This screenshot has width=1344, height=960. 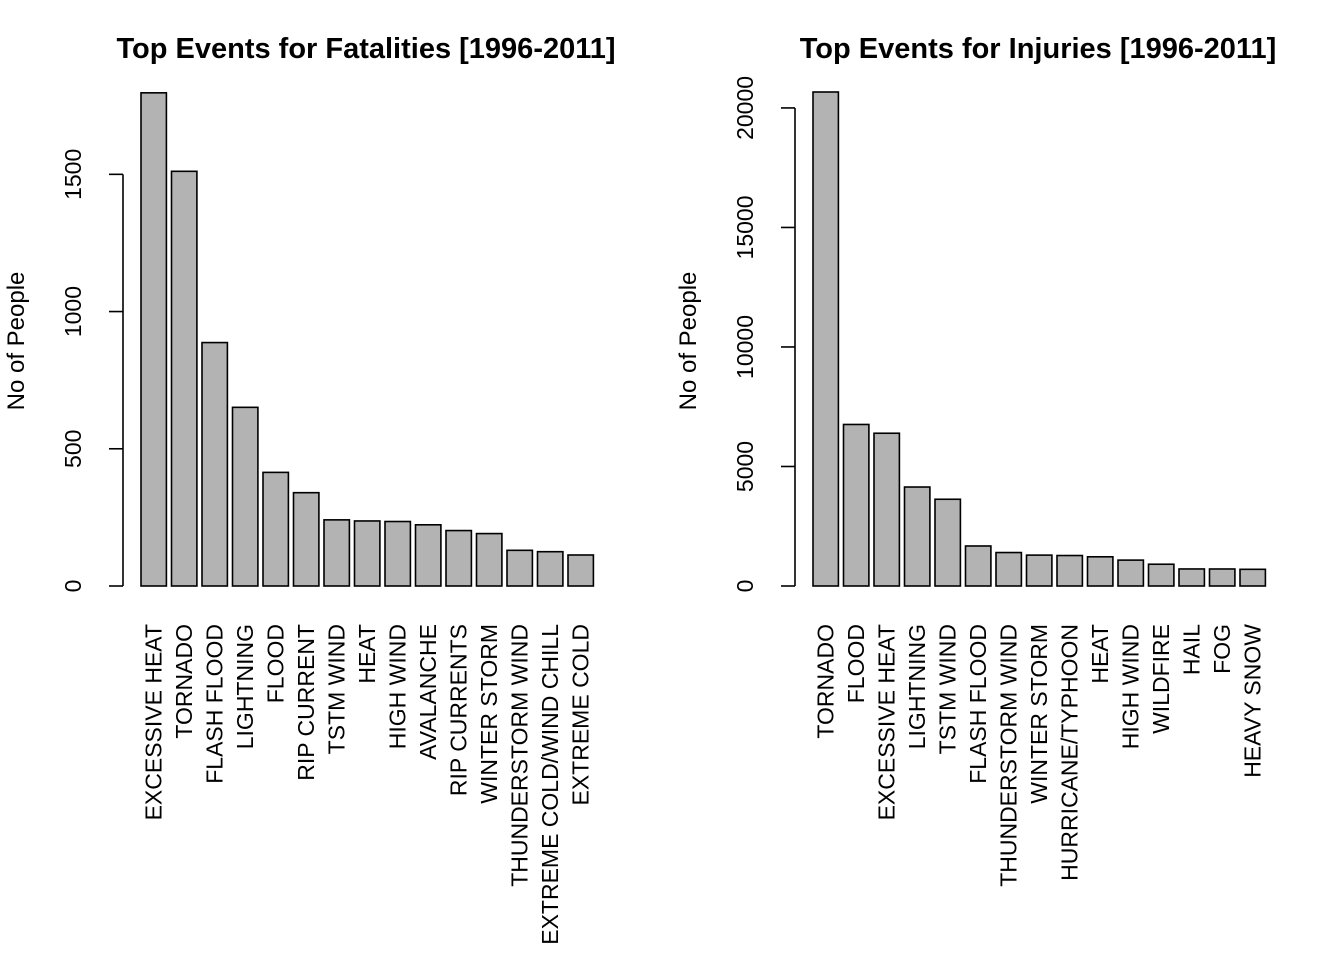 I want to click on category-label: HURRICANE/TYPHOON, so click(x=1070, y=752).